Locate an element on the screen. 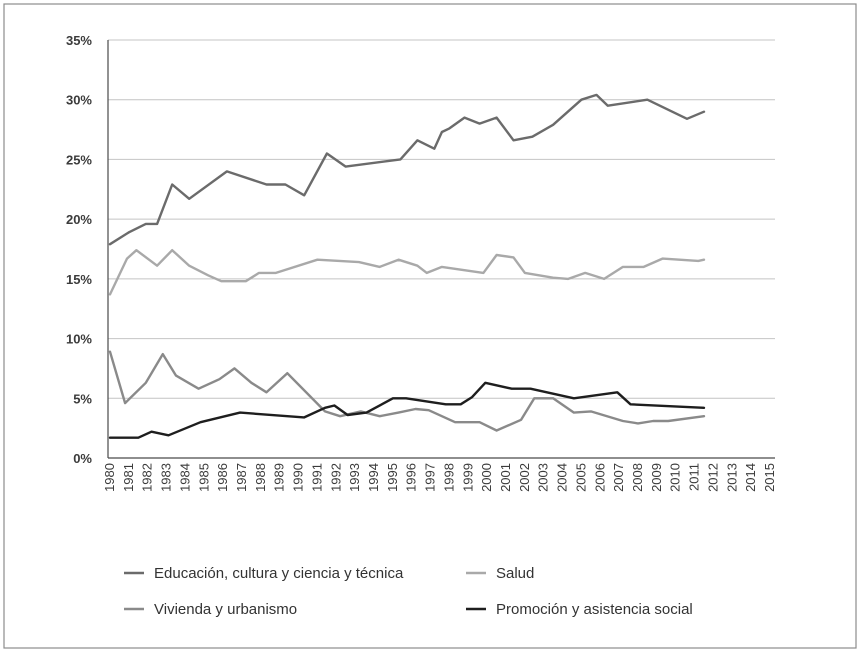 The image size is (861, 657). y-tick-label: 25% is located at coordinates (79, 159).